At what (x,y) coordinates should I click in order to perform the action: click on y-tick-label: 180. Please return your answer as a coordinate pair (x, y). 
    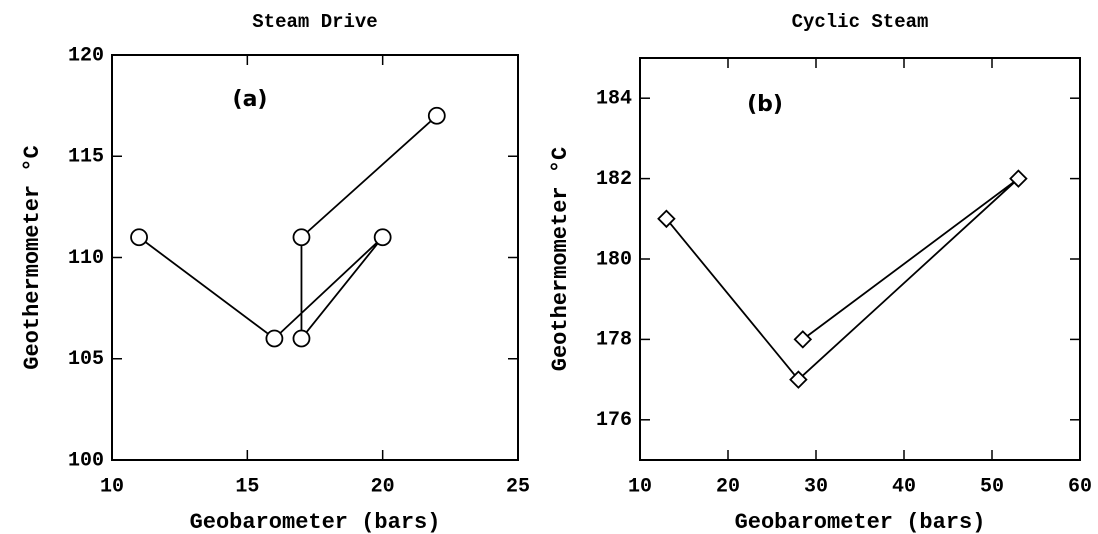
    Looking at the image, I should click on (614, 259).